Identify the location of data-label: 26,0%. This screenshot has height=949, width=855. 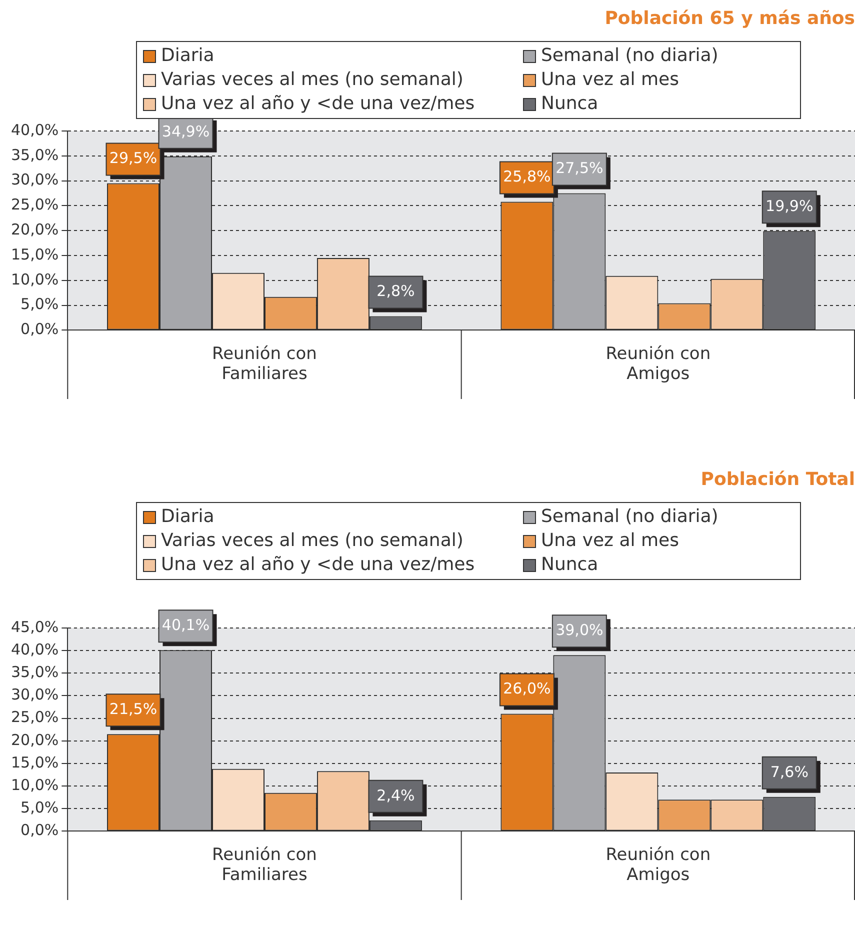
(527, 689).